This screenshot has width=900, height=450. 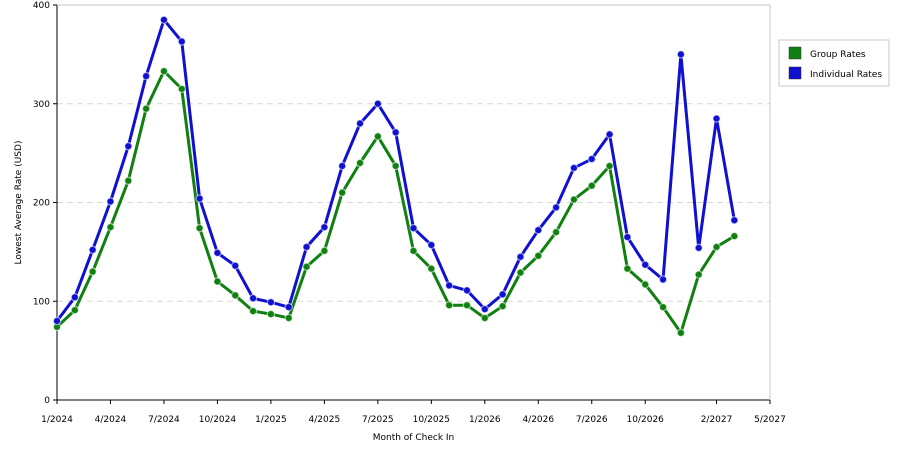 I want to click on x-tick-label: 10/2024, so click(x=218, y=420).